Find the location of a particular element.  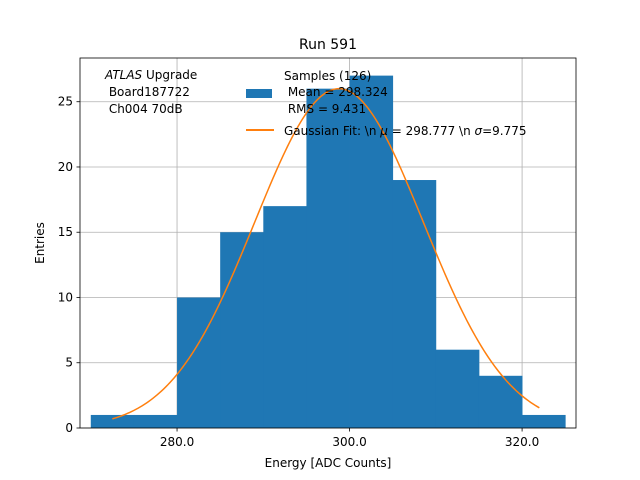

y-axis-label: Entries is located at coordinates (40, 243).